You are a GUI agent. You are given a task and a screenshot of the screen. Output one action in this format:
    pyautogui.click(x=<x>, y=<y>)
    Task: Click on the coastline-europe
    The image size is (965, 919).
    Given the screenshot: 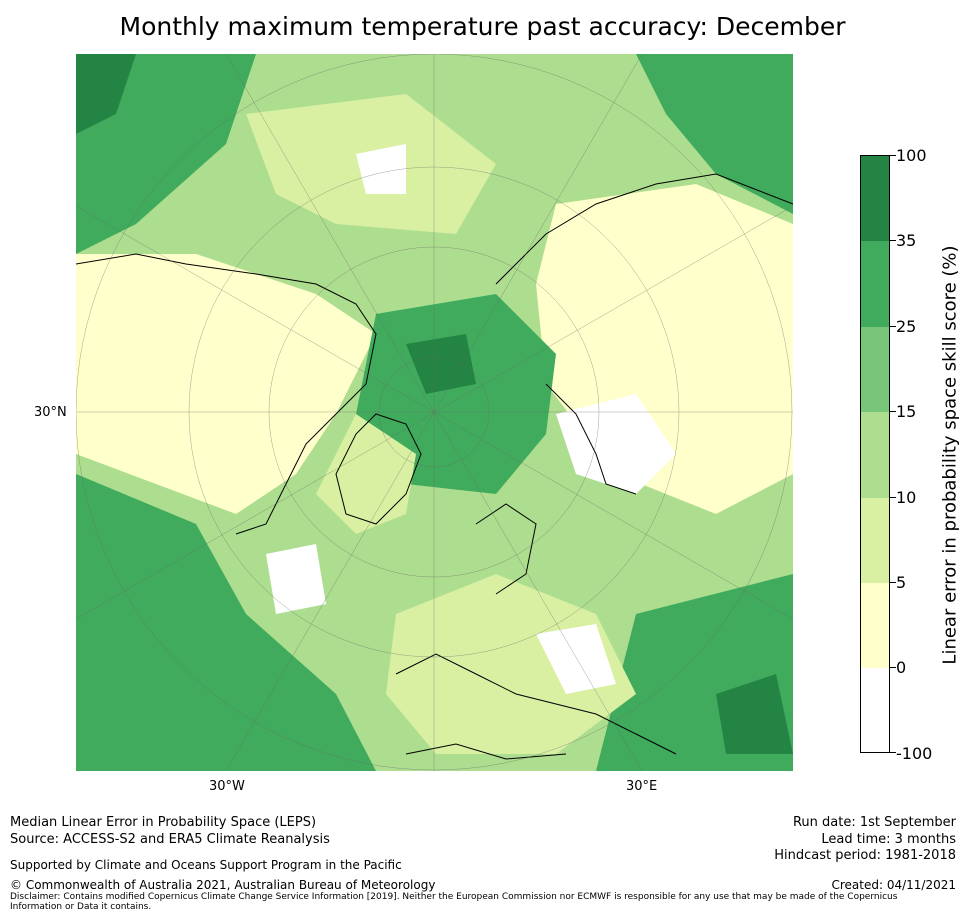 What is the action you would take?
    pyautogui.click(x=536, y=704)
    